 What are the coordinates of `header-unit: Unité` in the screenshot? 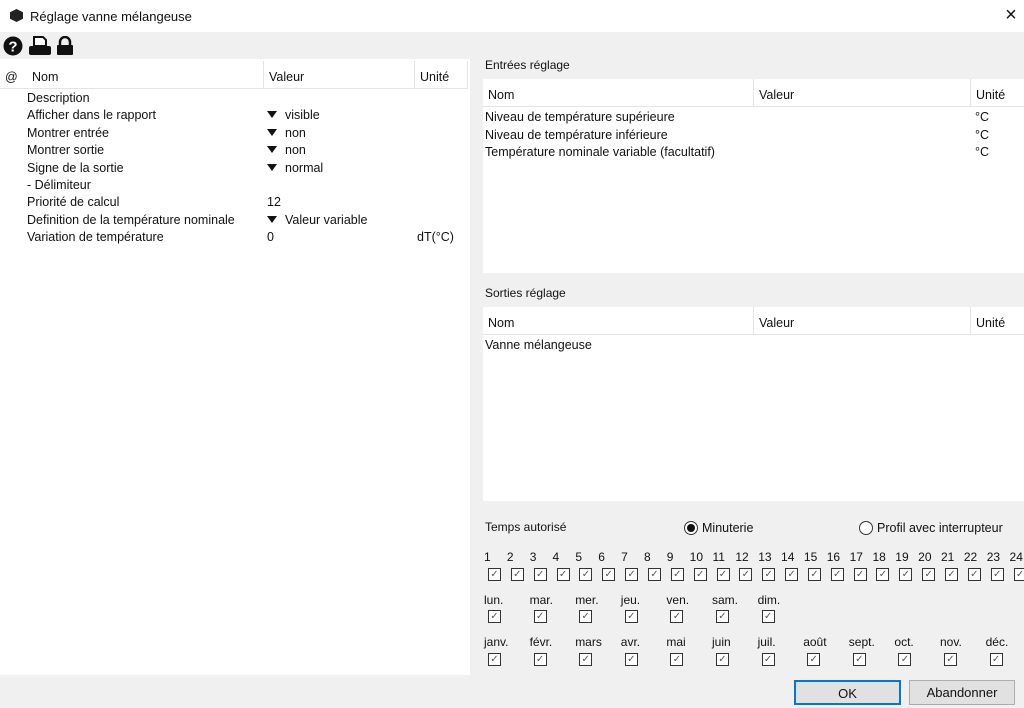 It's located at (441, 75).